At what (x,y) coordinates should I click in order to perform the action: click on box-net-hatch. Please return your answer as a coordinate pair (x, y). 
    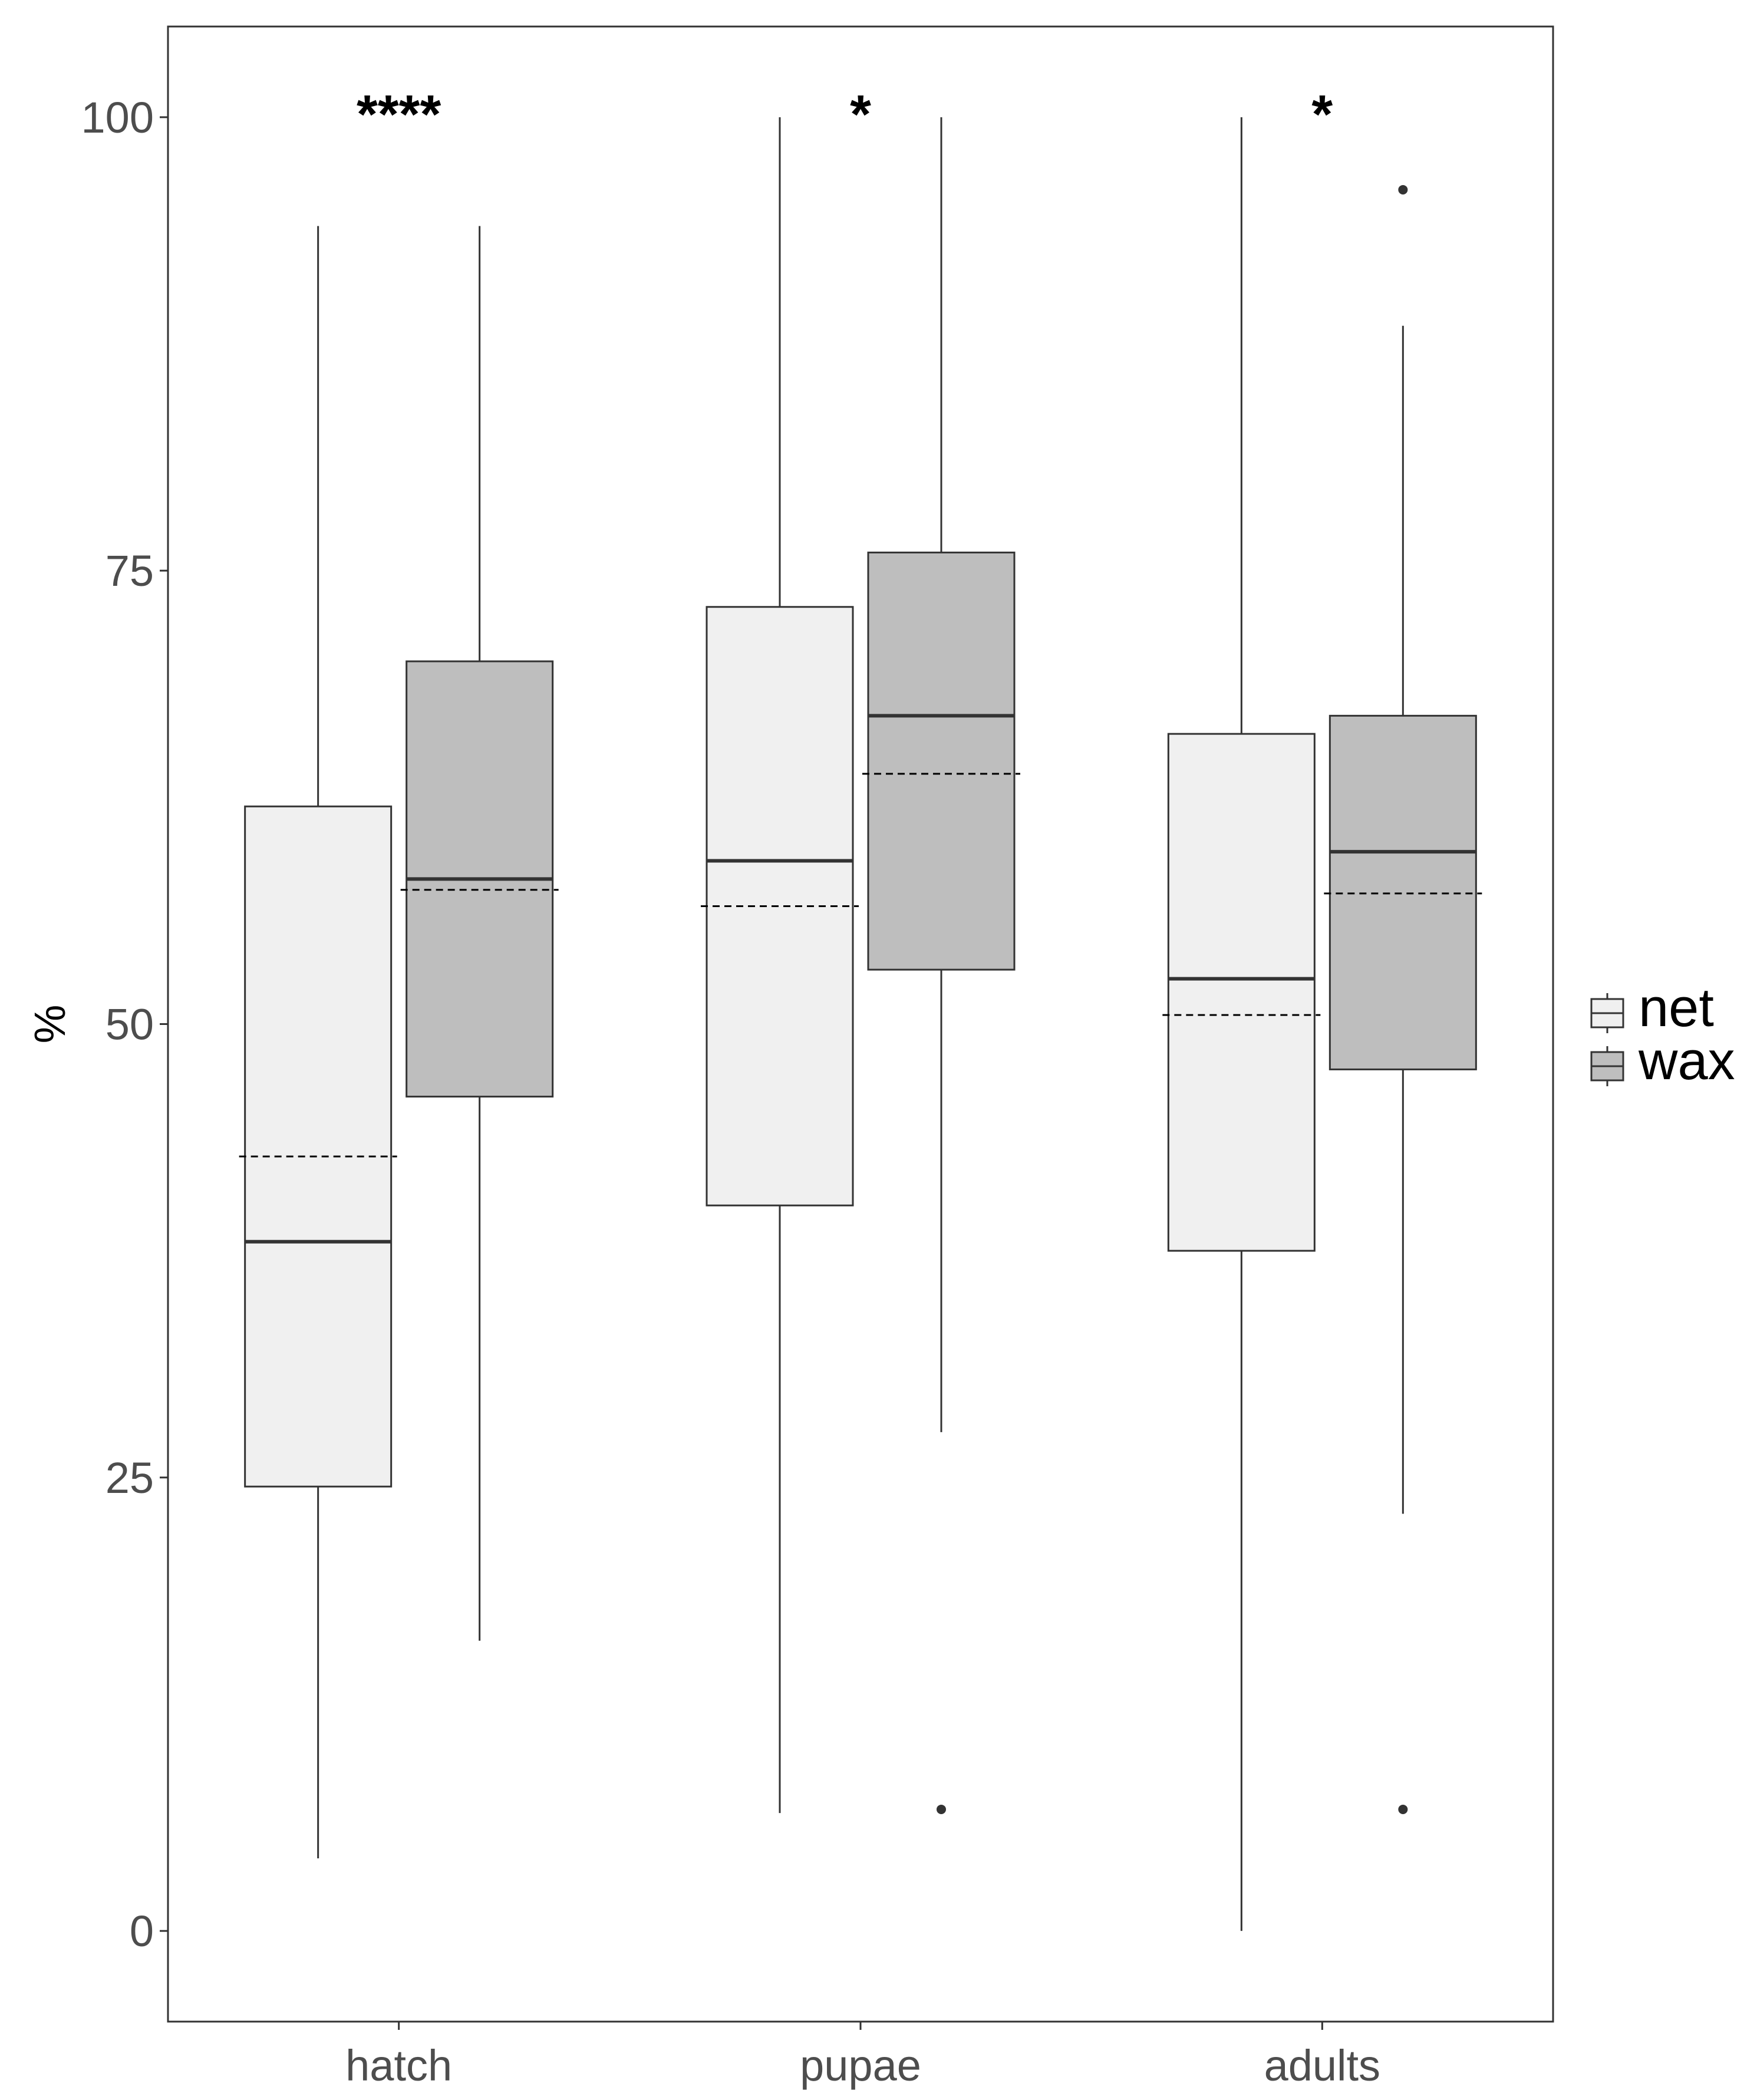
    Looking at the image, I should click on (318, 1042).